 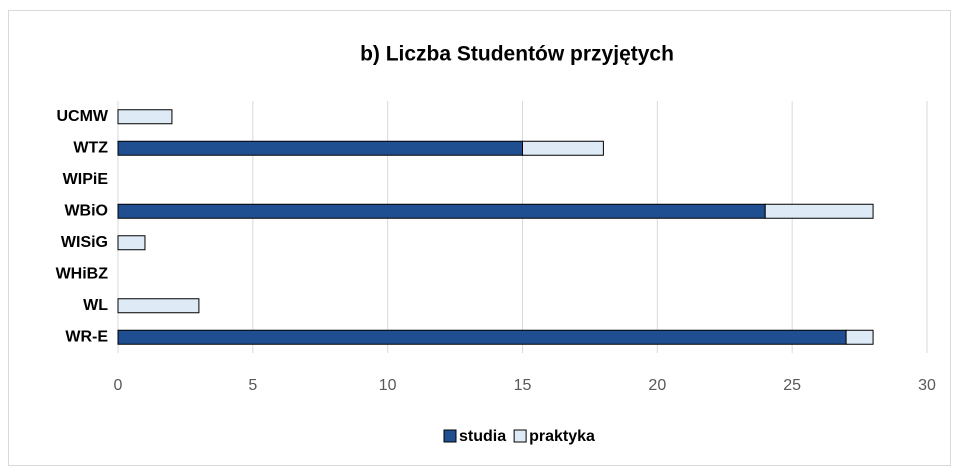 I want to click on x-tick-label: 25, so click(x=792, y=385).